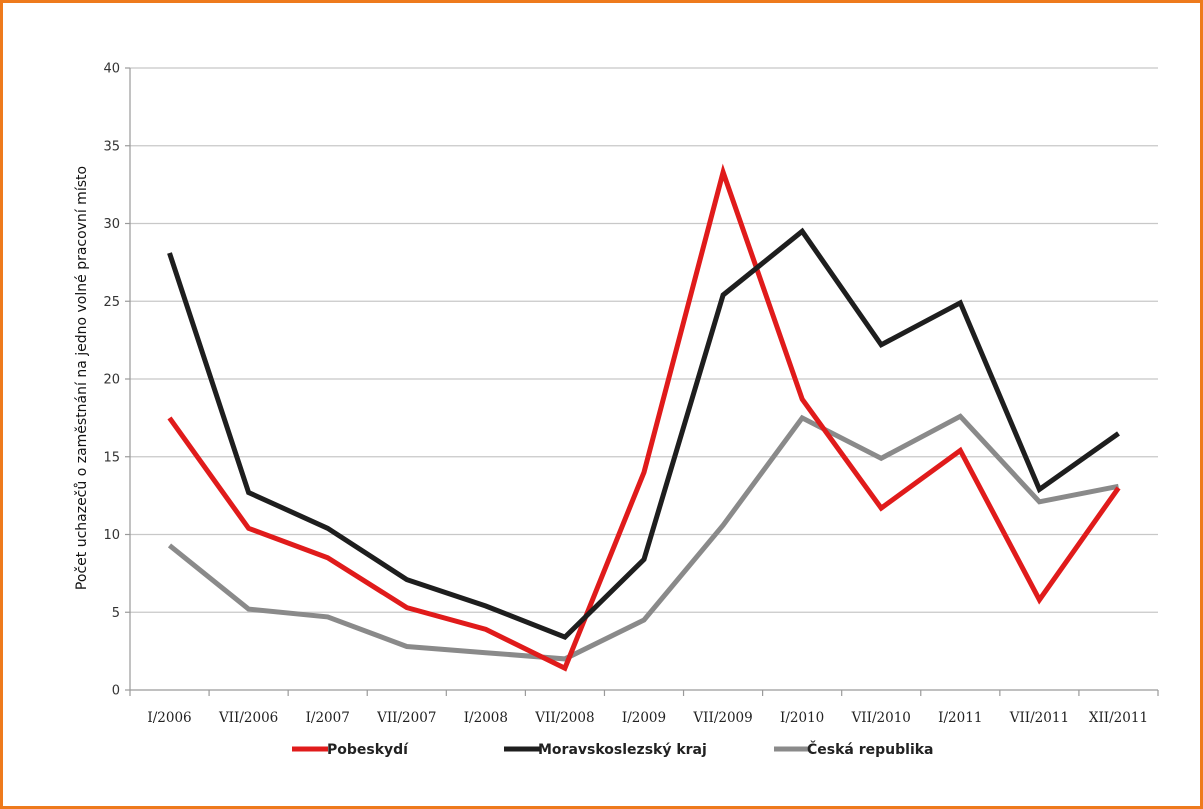 This screenshot has width=1203, height=809. What do you see at coordinates (116, 691) in the screenshot?
I see `y-tick-label: 0` at bounding box center [116, 691].